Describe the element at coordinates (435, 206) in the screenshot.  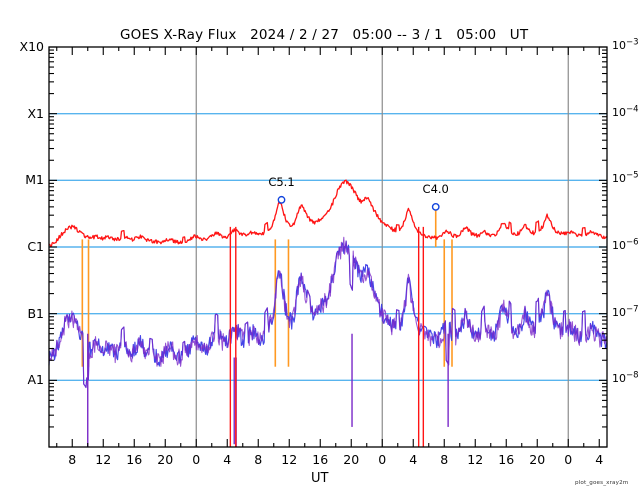
I see `flare-marker-C4.0` at that location.